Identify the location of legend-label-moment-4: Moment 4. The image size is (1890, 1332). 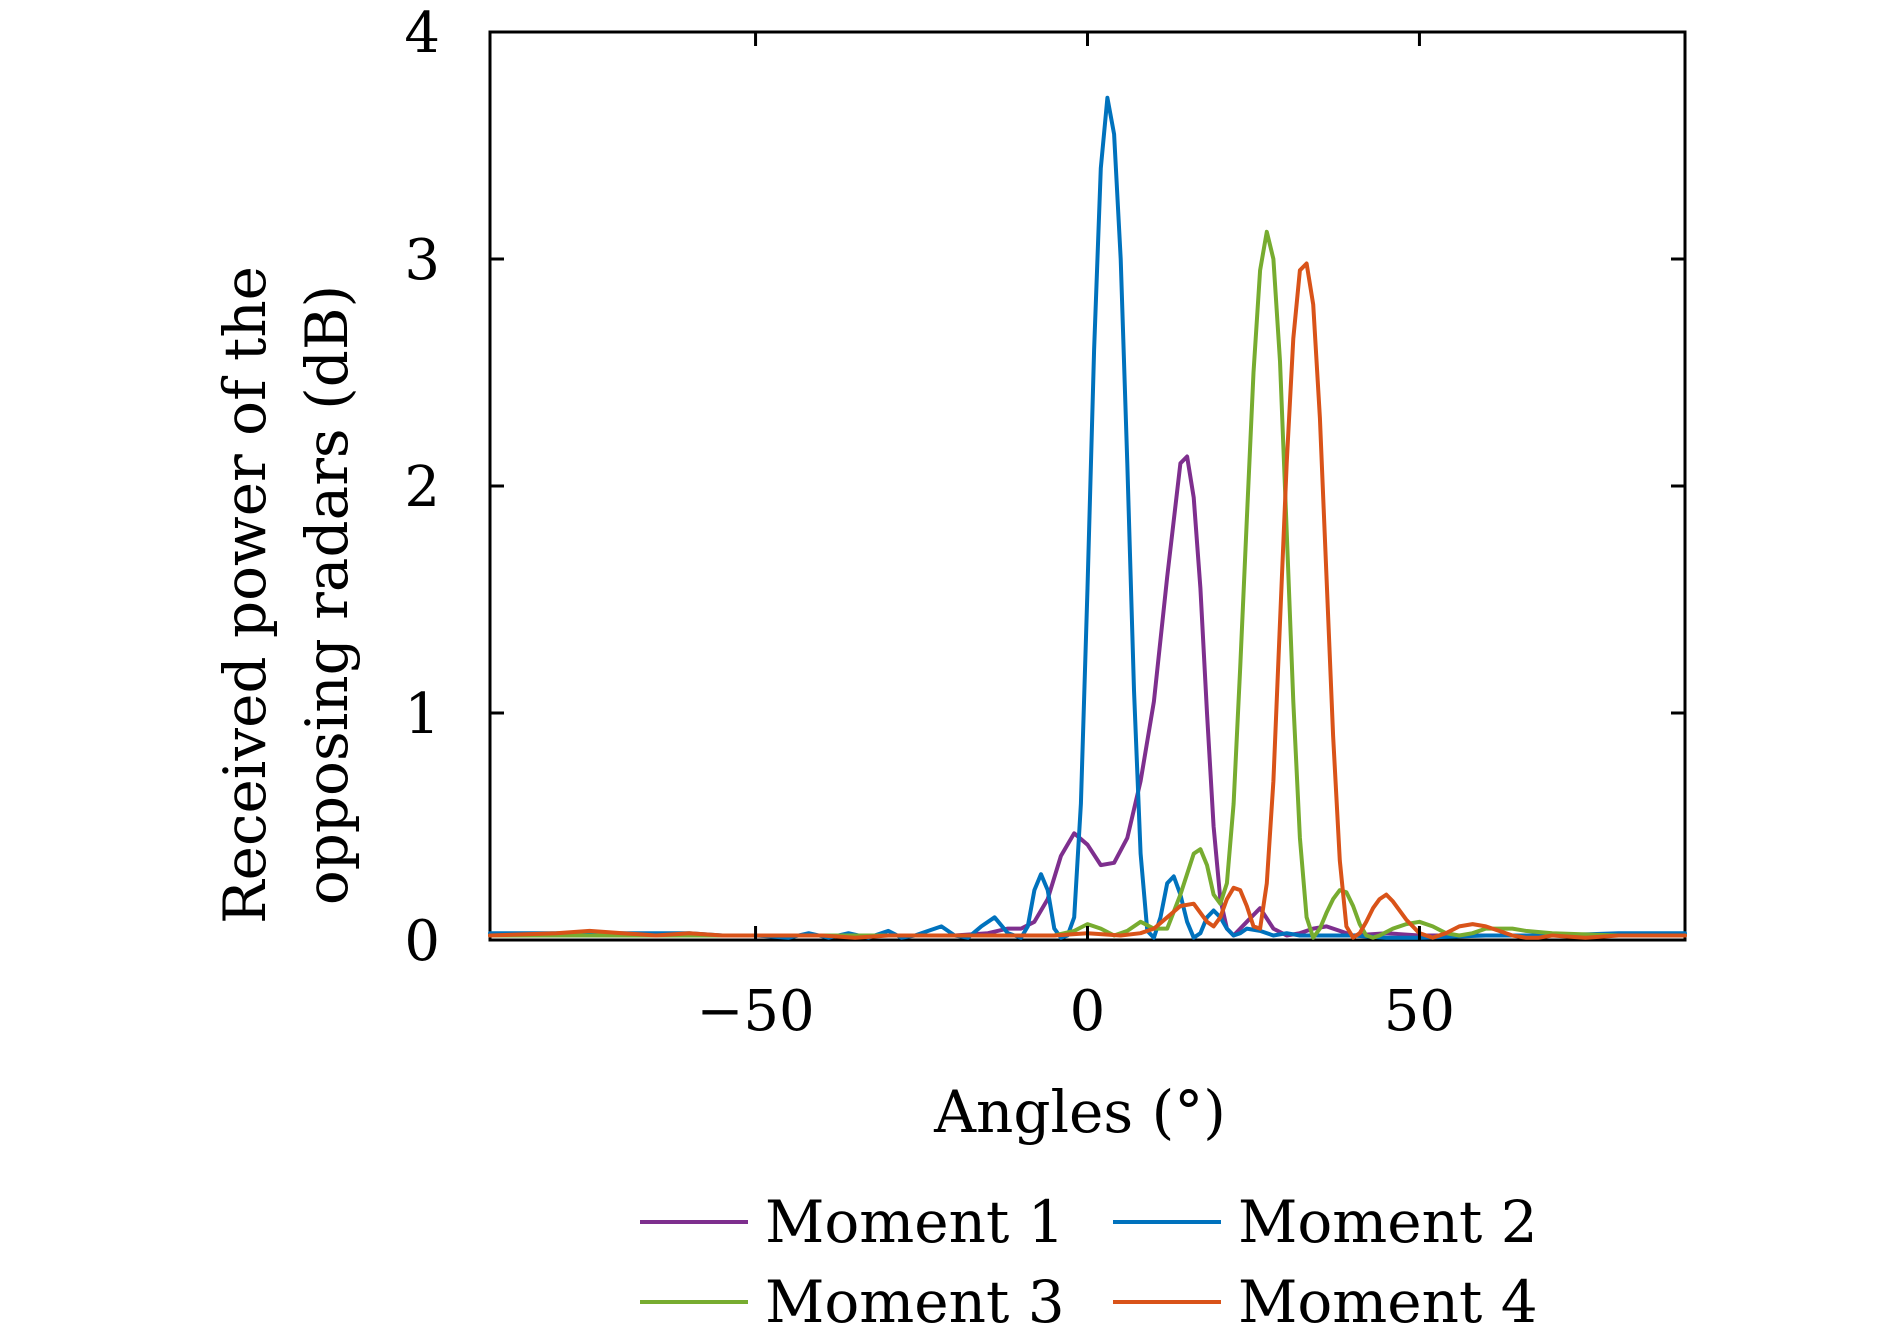
(1388, 1300).